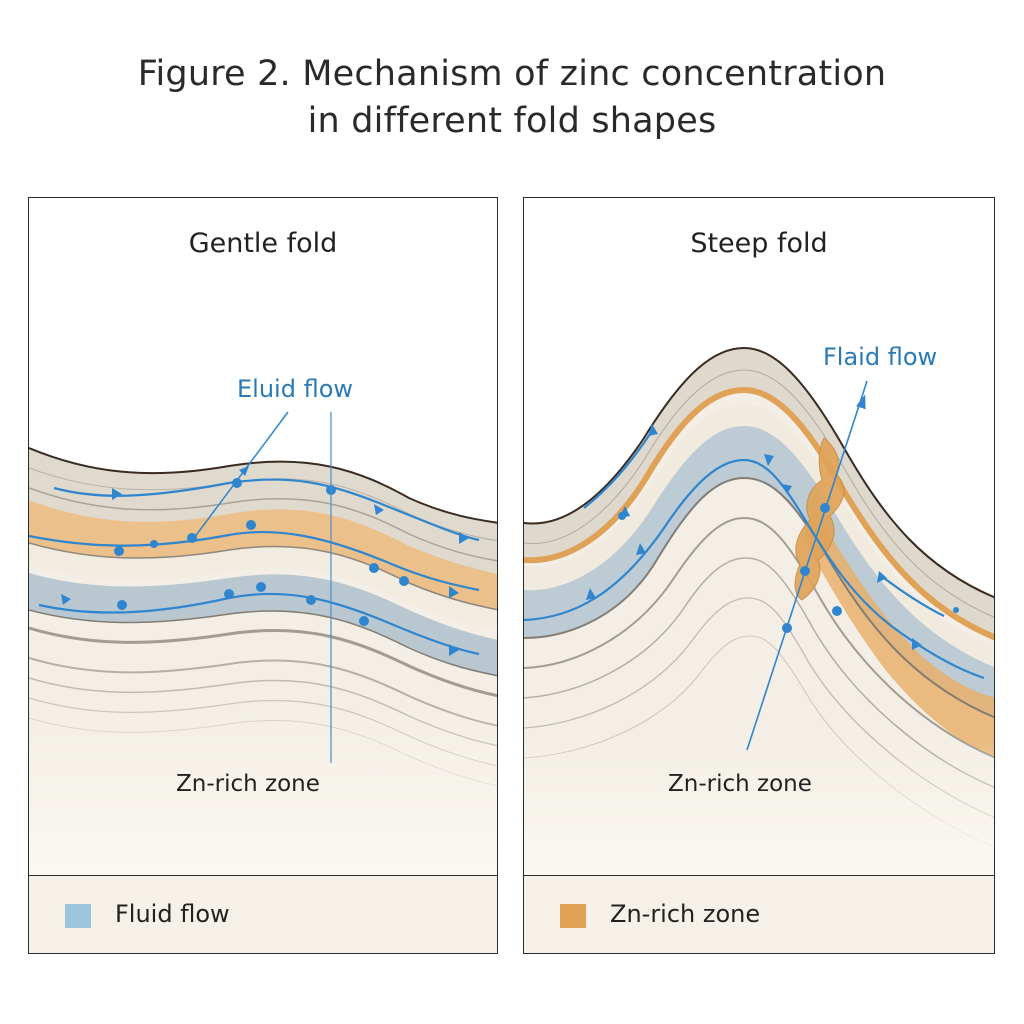 The image size is (1024, 1024). I want to click on fluid-flow-callout: Eluid flow, so click(295, 389).